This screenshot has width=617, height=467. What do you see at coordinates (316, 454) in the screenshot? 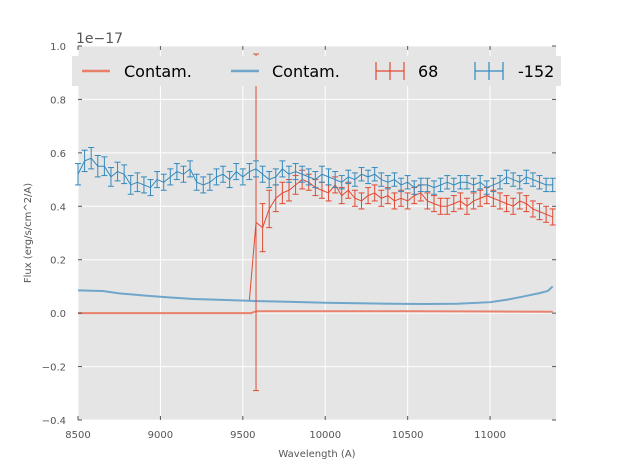
I see `x-axis-label: Wavelength (A)` at bounding box center [316, 454].